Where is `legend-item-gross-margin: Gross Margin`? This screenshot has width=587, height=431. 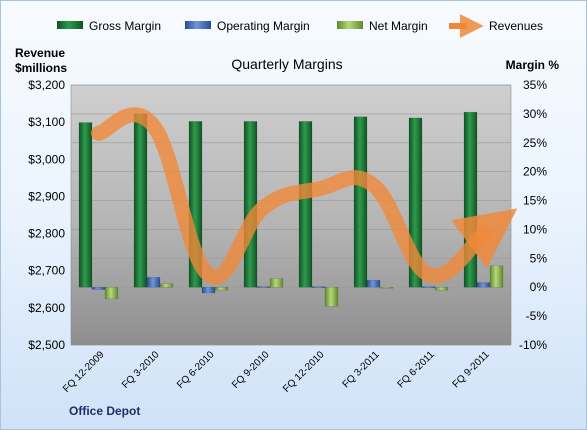 legend-item-gross-margin: Gross Margin is located at coordinates (109, 26).